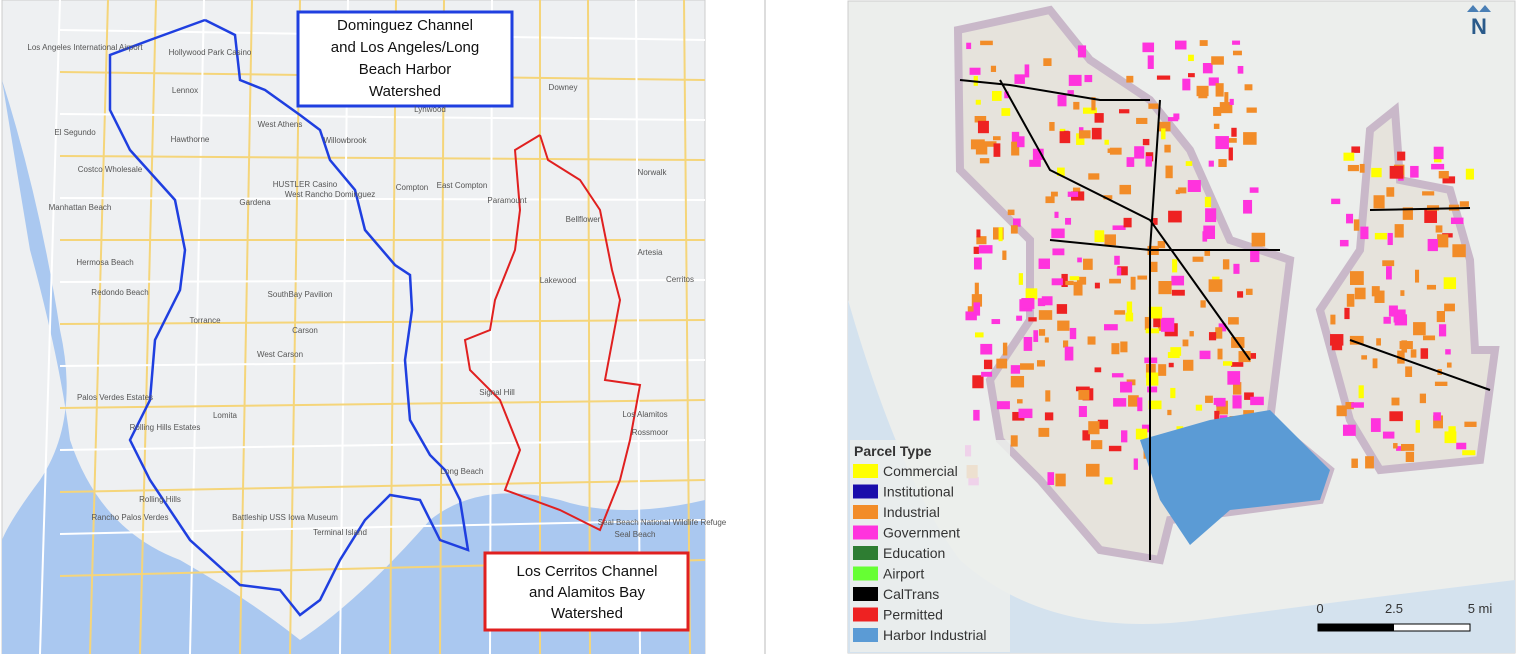 The width and height of the screenshot is (1534, 654). Describe the element at coordinates (280, 124) in the screenshot. I see `place-label: West Athens` at that location.